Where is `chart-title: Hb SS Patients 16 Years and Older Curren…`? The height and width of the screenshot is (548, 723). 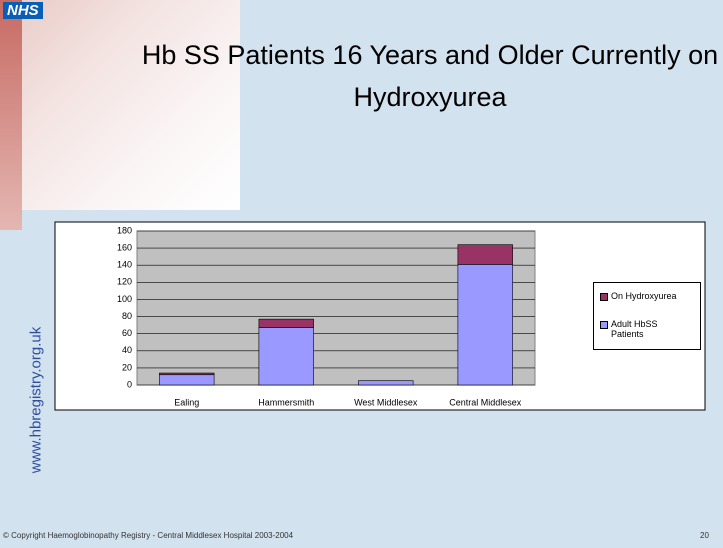 chart-title: Hb SS Patients 16 Years and Older Curren… is located at coordinates (430, 76).